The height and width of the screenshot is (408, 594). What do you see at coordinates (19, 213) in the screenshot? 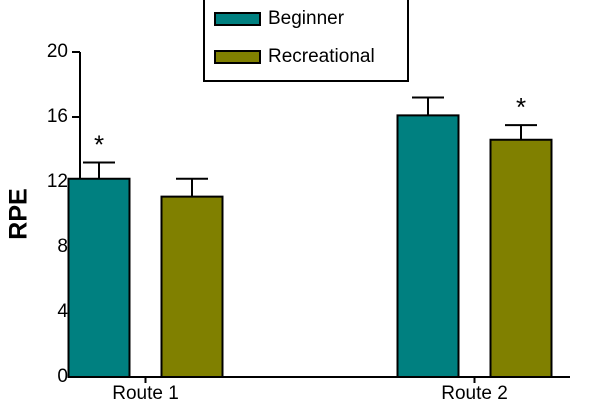
I see `y-axis-label: RPE` at bounding box center [19, 213].